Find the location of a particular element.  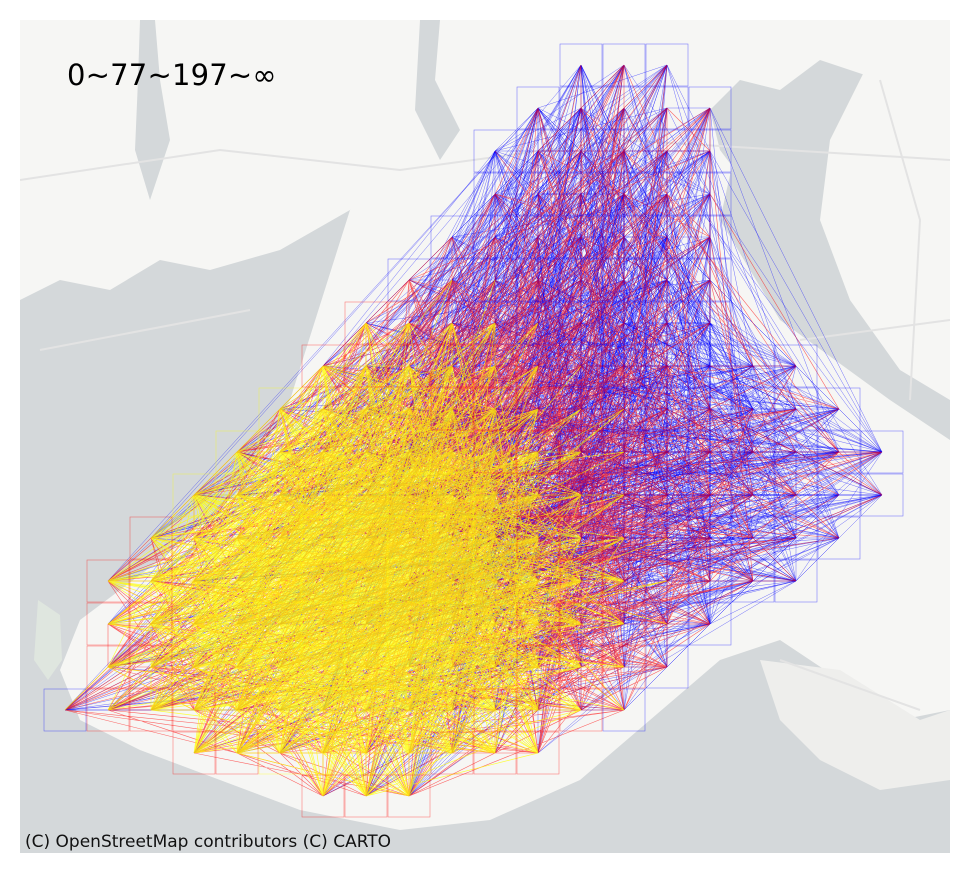

land-right-coast is located at coordinates (885, 225).